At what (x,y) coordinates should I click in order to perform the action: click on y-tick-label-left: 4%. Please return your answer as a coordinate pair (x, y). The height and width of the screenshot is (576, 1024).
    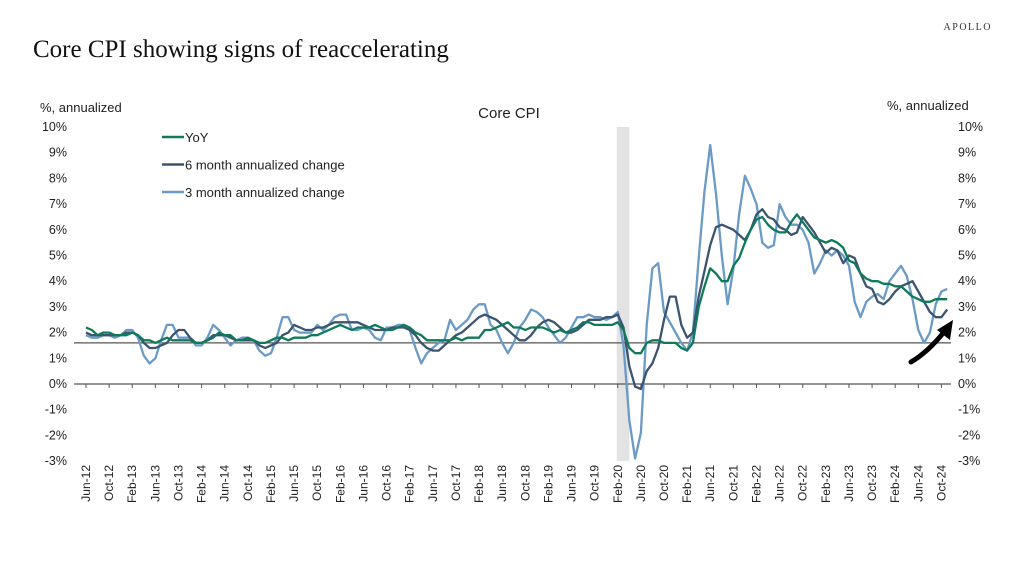
    Looking at the image, I should click on (58, 281).